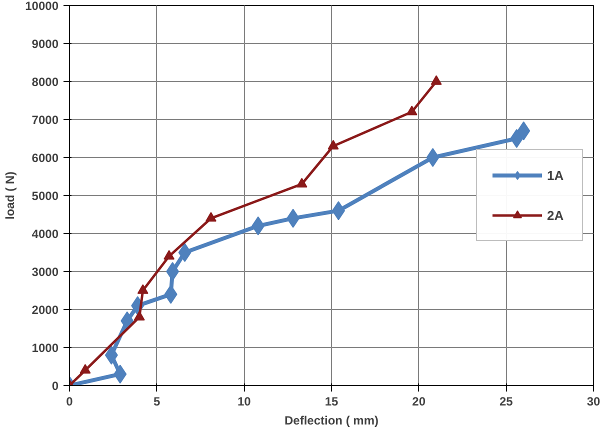 The height and width of the screenshot is (430, 613). Describe the element at coordinates (419, 401) in the screenshot. I see `x-tick-label: 20` at that location.